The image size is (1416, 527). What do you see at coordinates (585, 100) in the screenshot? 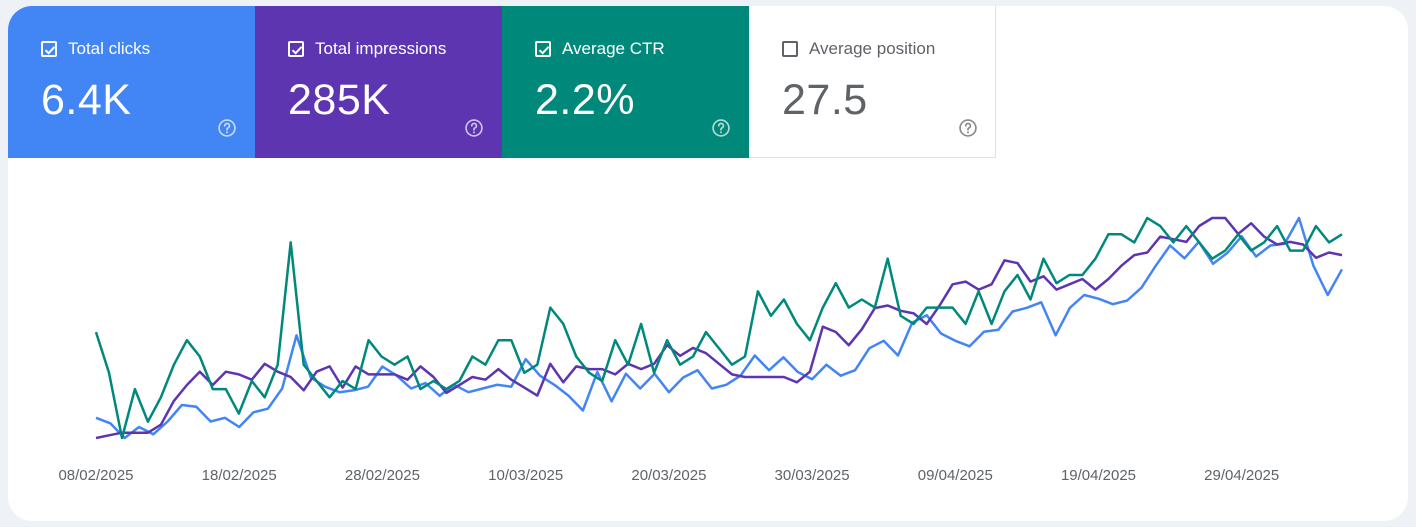
I see `metric-value: 2.2%` at bounding box center [585, 100].